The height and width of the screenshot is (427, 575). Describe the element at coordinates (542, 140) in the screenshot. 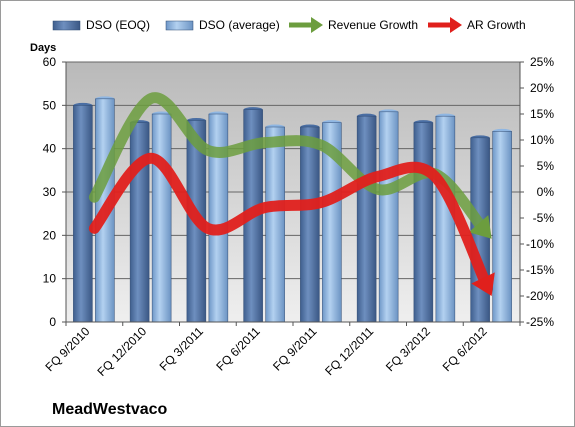

I see `right-tick-label: 10%` at that location.